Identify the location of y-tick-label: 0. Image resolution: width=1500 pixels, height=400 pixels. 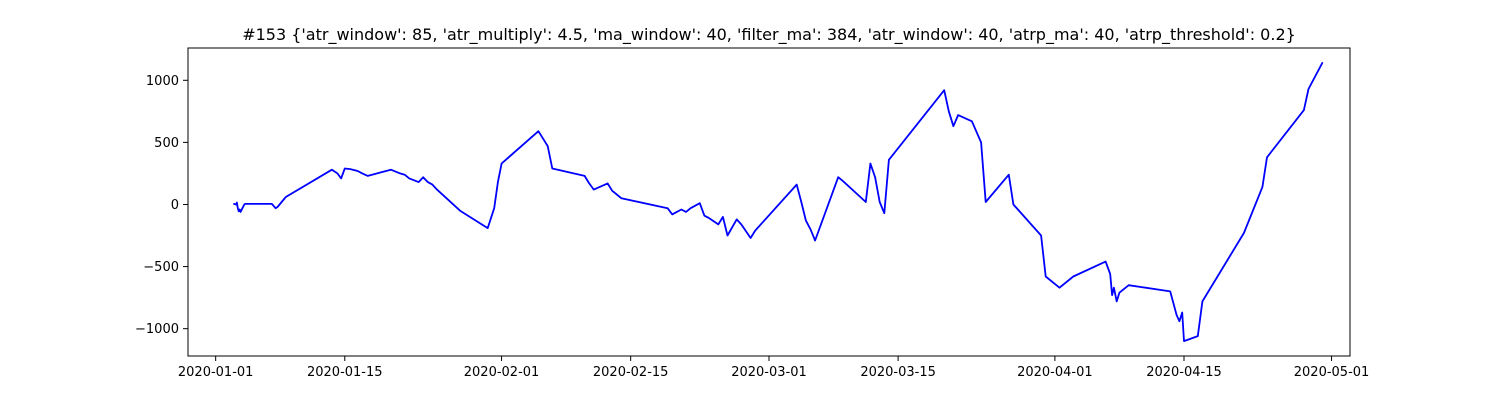
(175, 205).